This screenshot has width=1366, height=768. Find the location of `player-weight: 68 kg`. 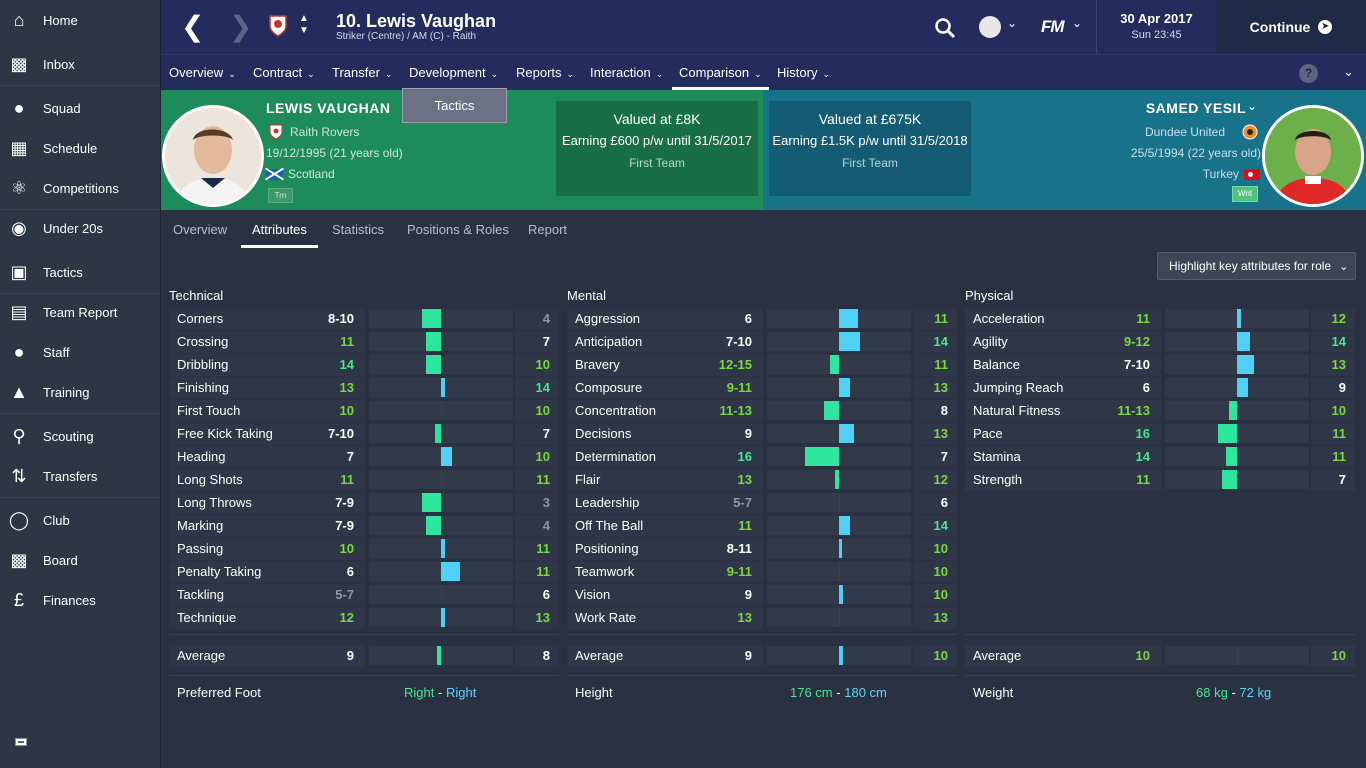

player-weight: 68 kg is located at coordinates (1212, 692).